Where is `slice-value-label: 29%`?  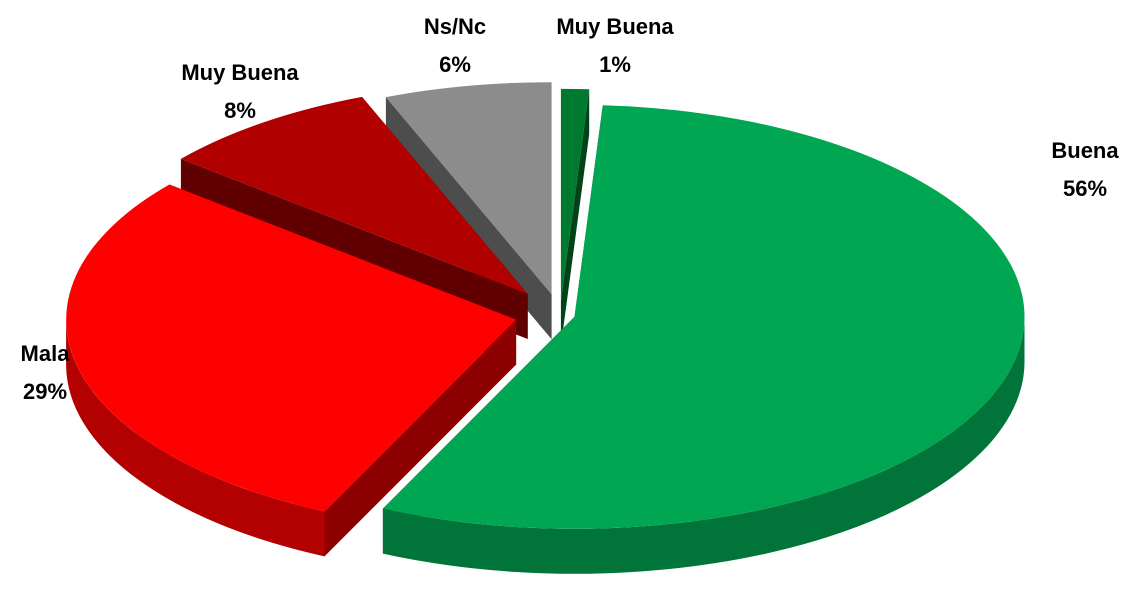
slice-value-label: 29% is located at coordinates (45, 391).